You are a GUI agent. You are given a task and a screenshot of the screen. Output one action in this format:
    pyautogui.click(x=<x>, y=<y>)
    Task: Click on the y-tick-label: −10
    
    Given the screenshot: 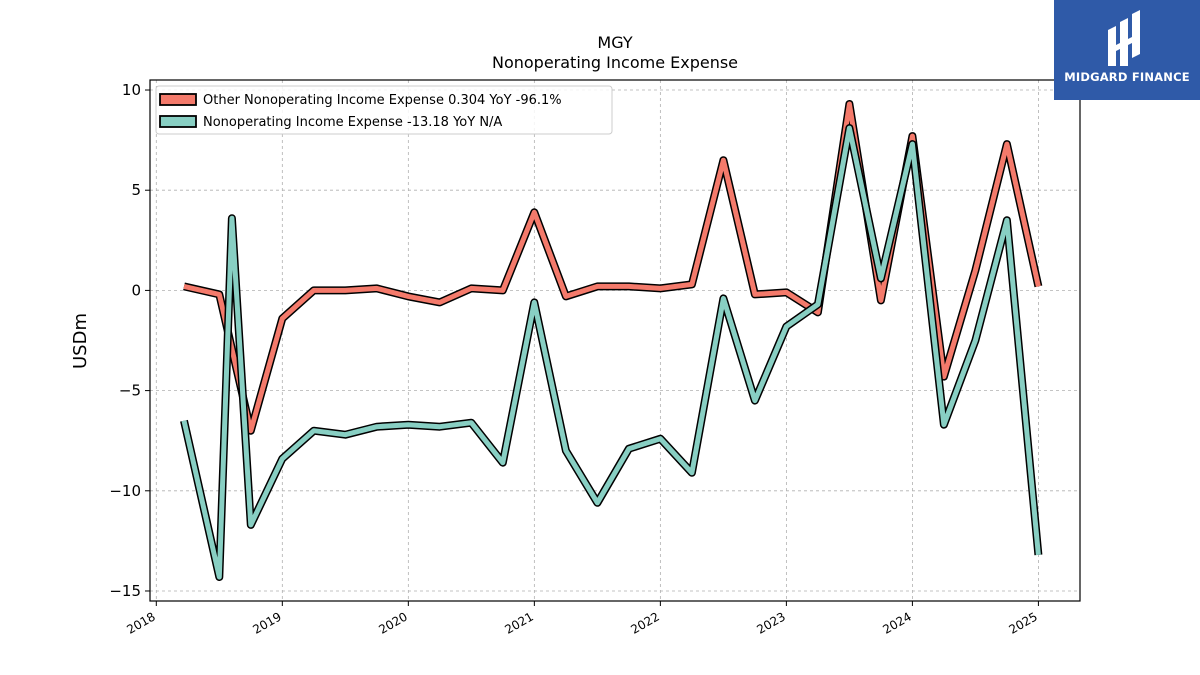 What is the action you would take?
    pyautogui.click(x=125, y=491)
    